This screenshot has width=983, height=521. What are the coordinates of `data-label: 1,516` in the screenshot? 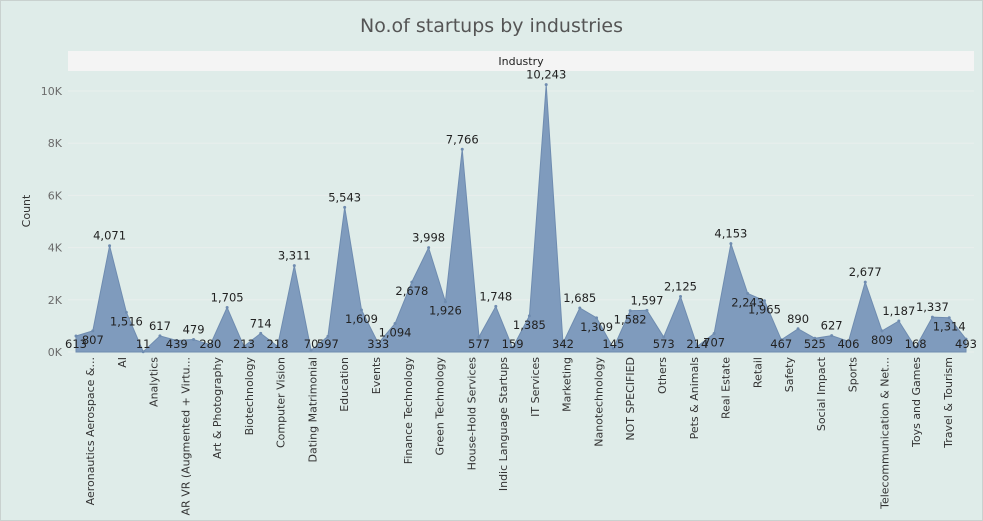 It's located at (126, 321).